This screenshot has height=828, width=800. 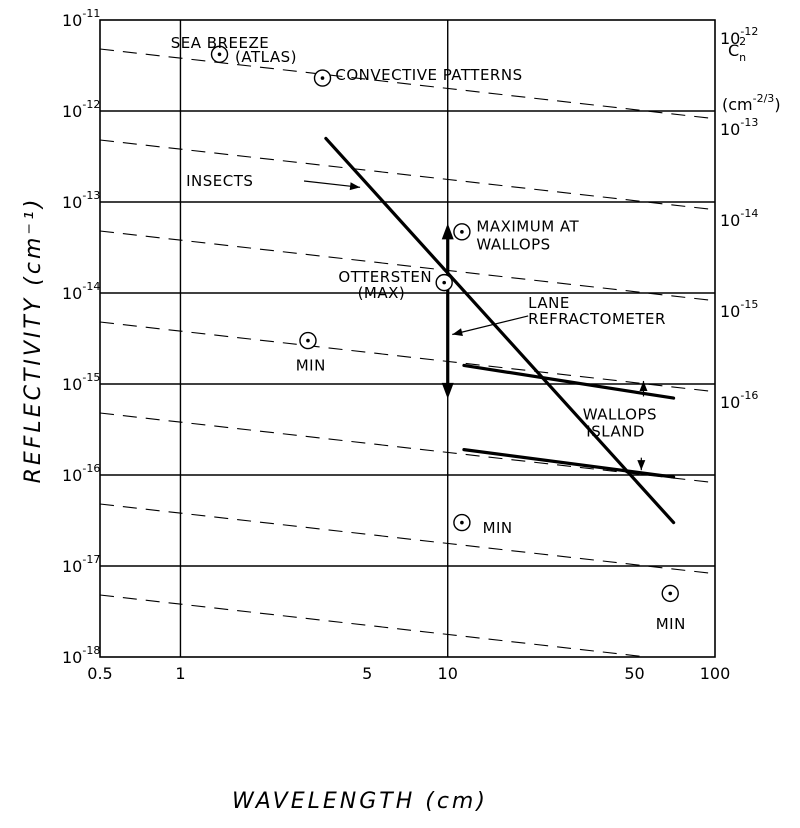 I want to click on y-tick-labels: 10-11 10-12 10-13 10-14 10-15 10-16 10-17 10-18, so click(x=81, y=337).